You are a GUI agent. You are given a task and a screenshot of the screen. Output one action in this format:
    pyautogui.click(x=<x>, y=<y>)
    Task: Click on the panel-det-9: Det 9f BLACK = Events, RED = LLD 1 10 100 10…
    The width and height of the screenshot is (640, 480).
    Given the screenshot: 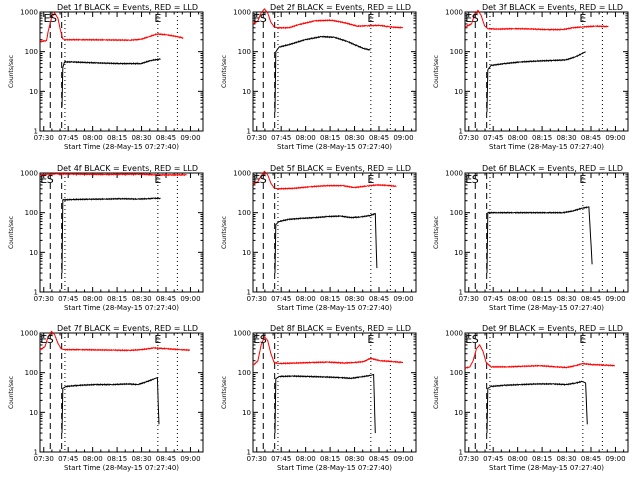 What is the action you would take?
    pyautogui.click(x=531, y=398)
    